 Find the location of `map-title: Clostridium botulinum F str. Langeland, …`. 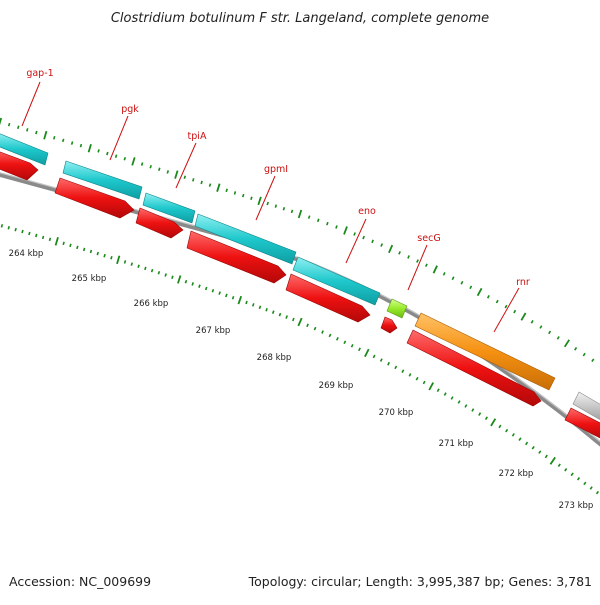

map-title: Clostridium botulinum F str. Langeland, … is located at coordinates (300, 18).